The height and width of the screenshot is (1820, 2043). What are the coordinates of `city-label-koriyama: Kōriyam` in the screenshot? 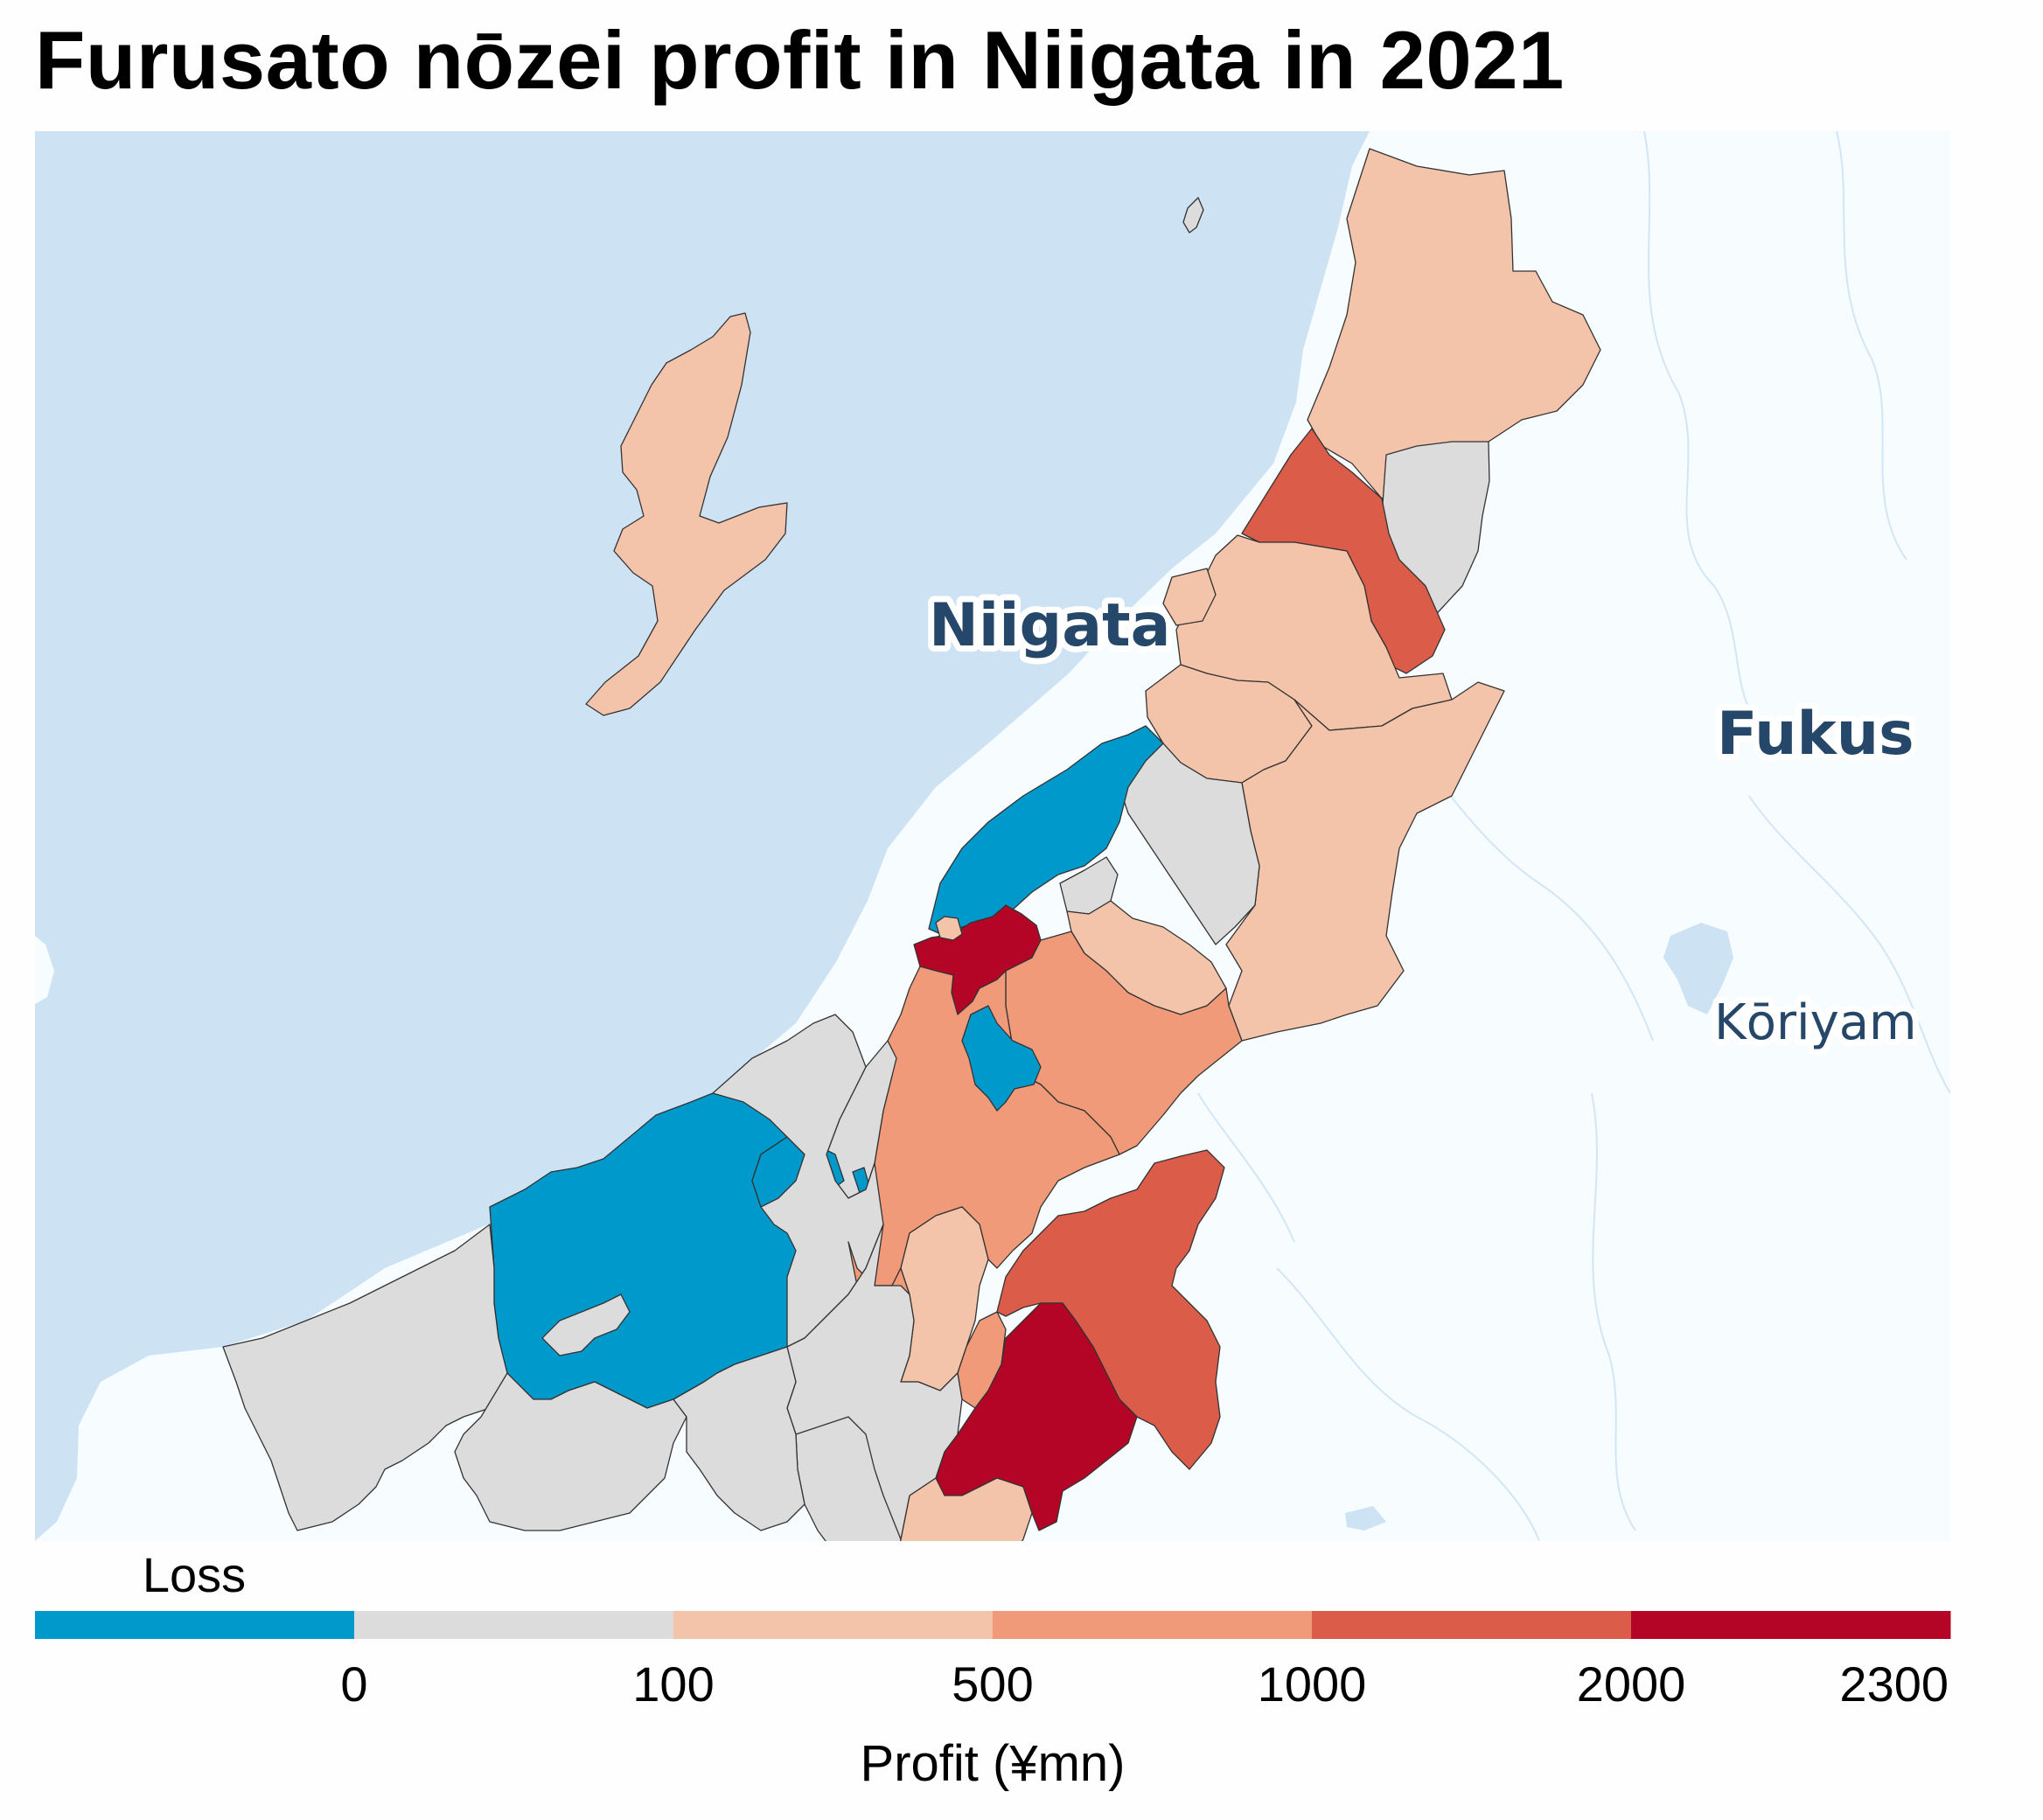 It's located at (1816, 1022).